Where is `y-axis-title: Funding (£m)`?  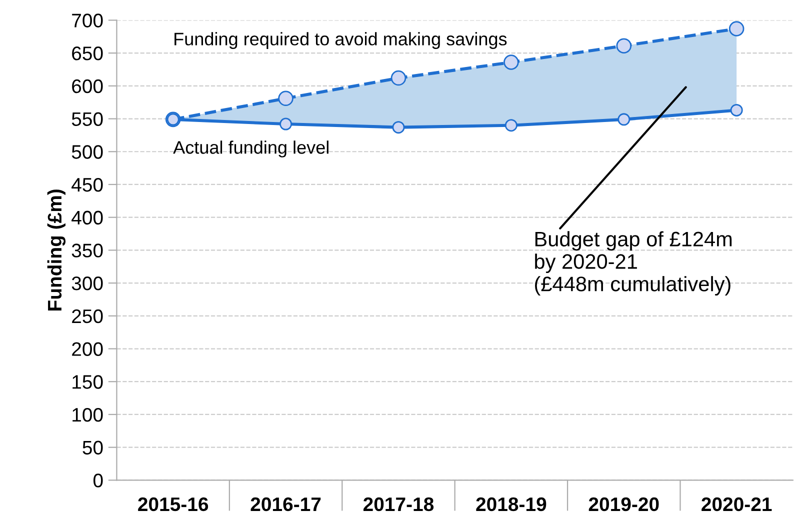
y-axis-title: Funding (£m) is located at coordinates (56, 250).